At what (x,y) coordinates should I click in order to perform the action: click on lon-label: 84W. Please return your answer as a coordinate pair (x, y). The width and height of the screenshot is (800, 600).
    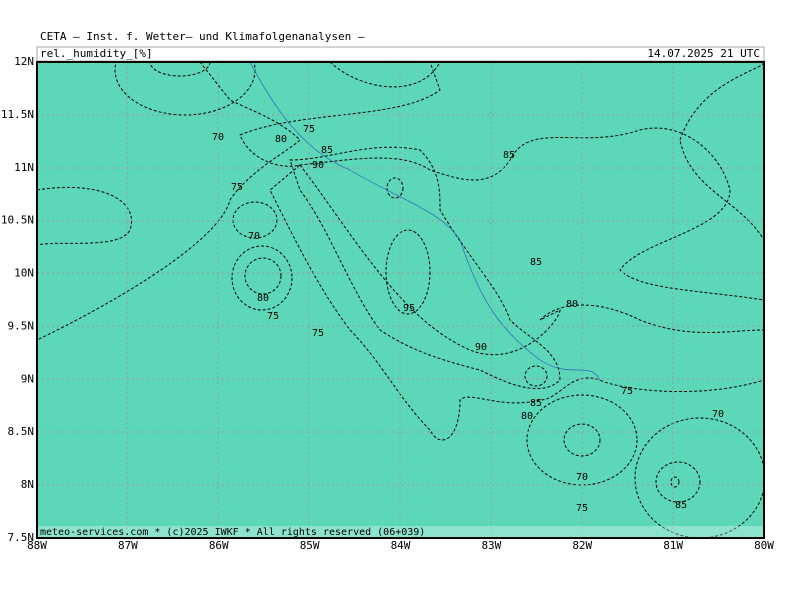
    Looking at the image, I should click on (401, 545).